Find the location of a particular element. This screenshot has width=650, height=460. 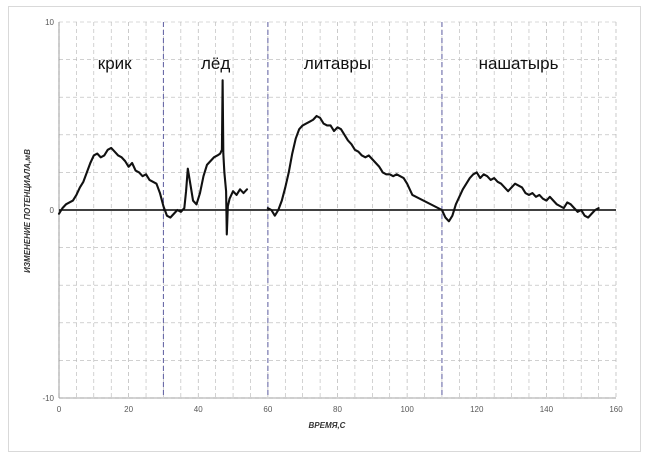

y-tick-label: 10 is located at coordinates (49, 22).